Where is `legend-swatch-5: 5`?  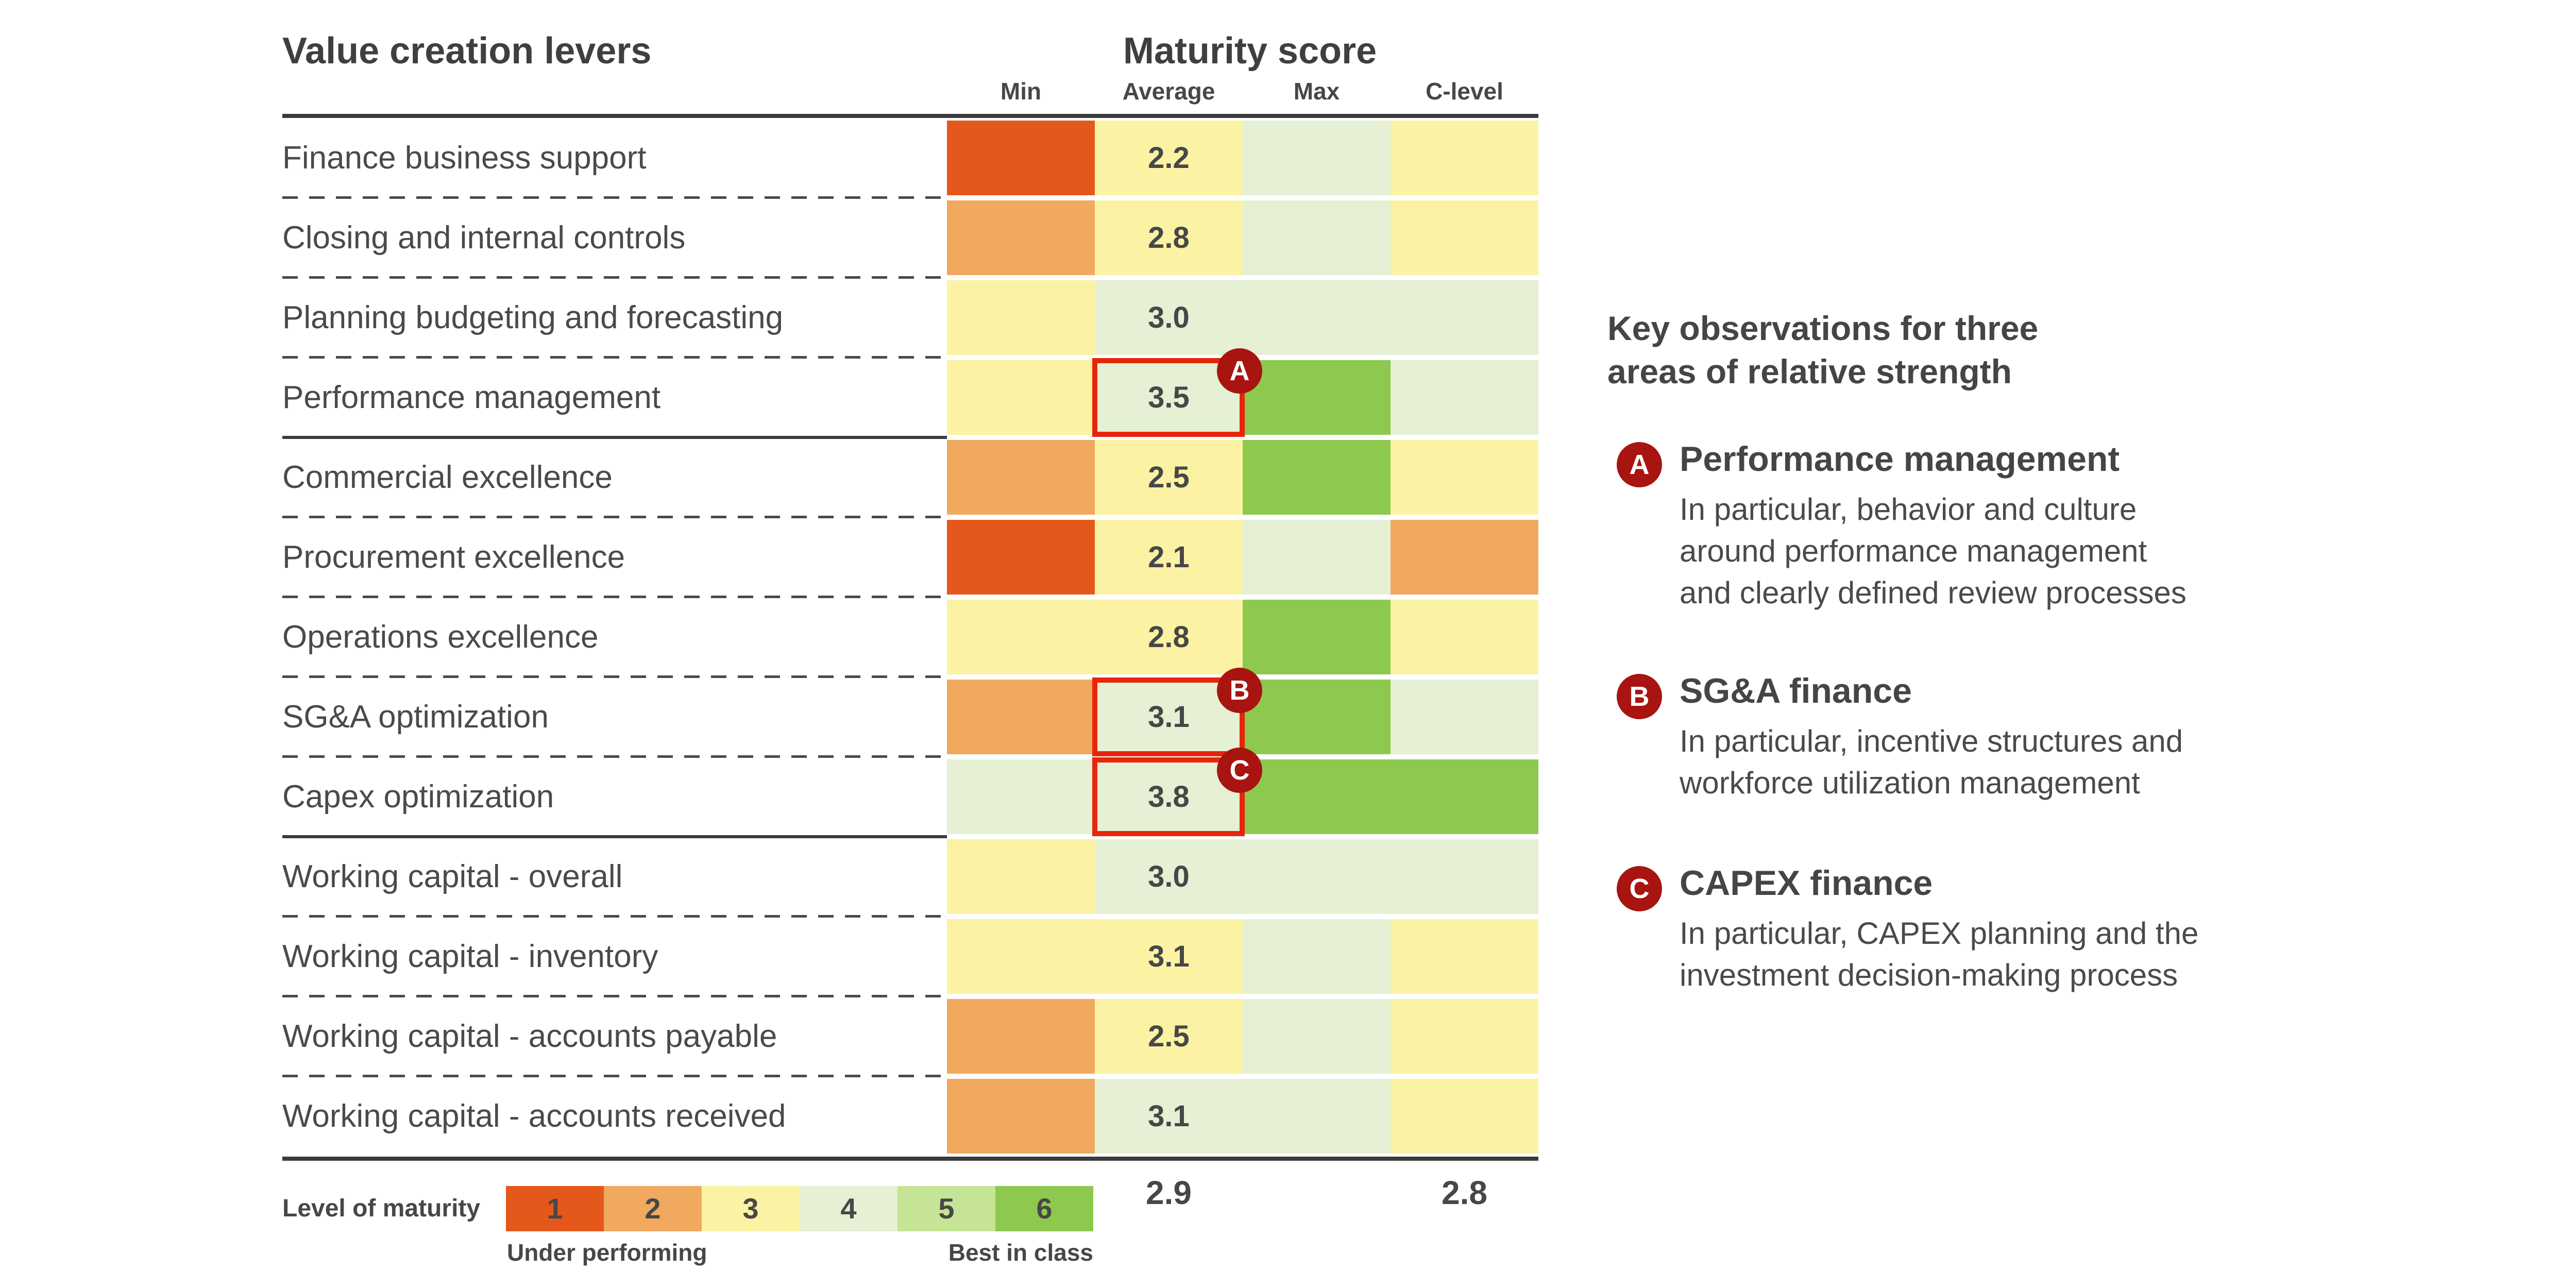
legend-swatch-5: 5 is located at coordinates (946, 1208).